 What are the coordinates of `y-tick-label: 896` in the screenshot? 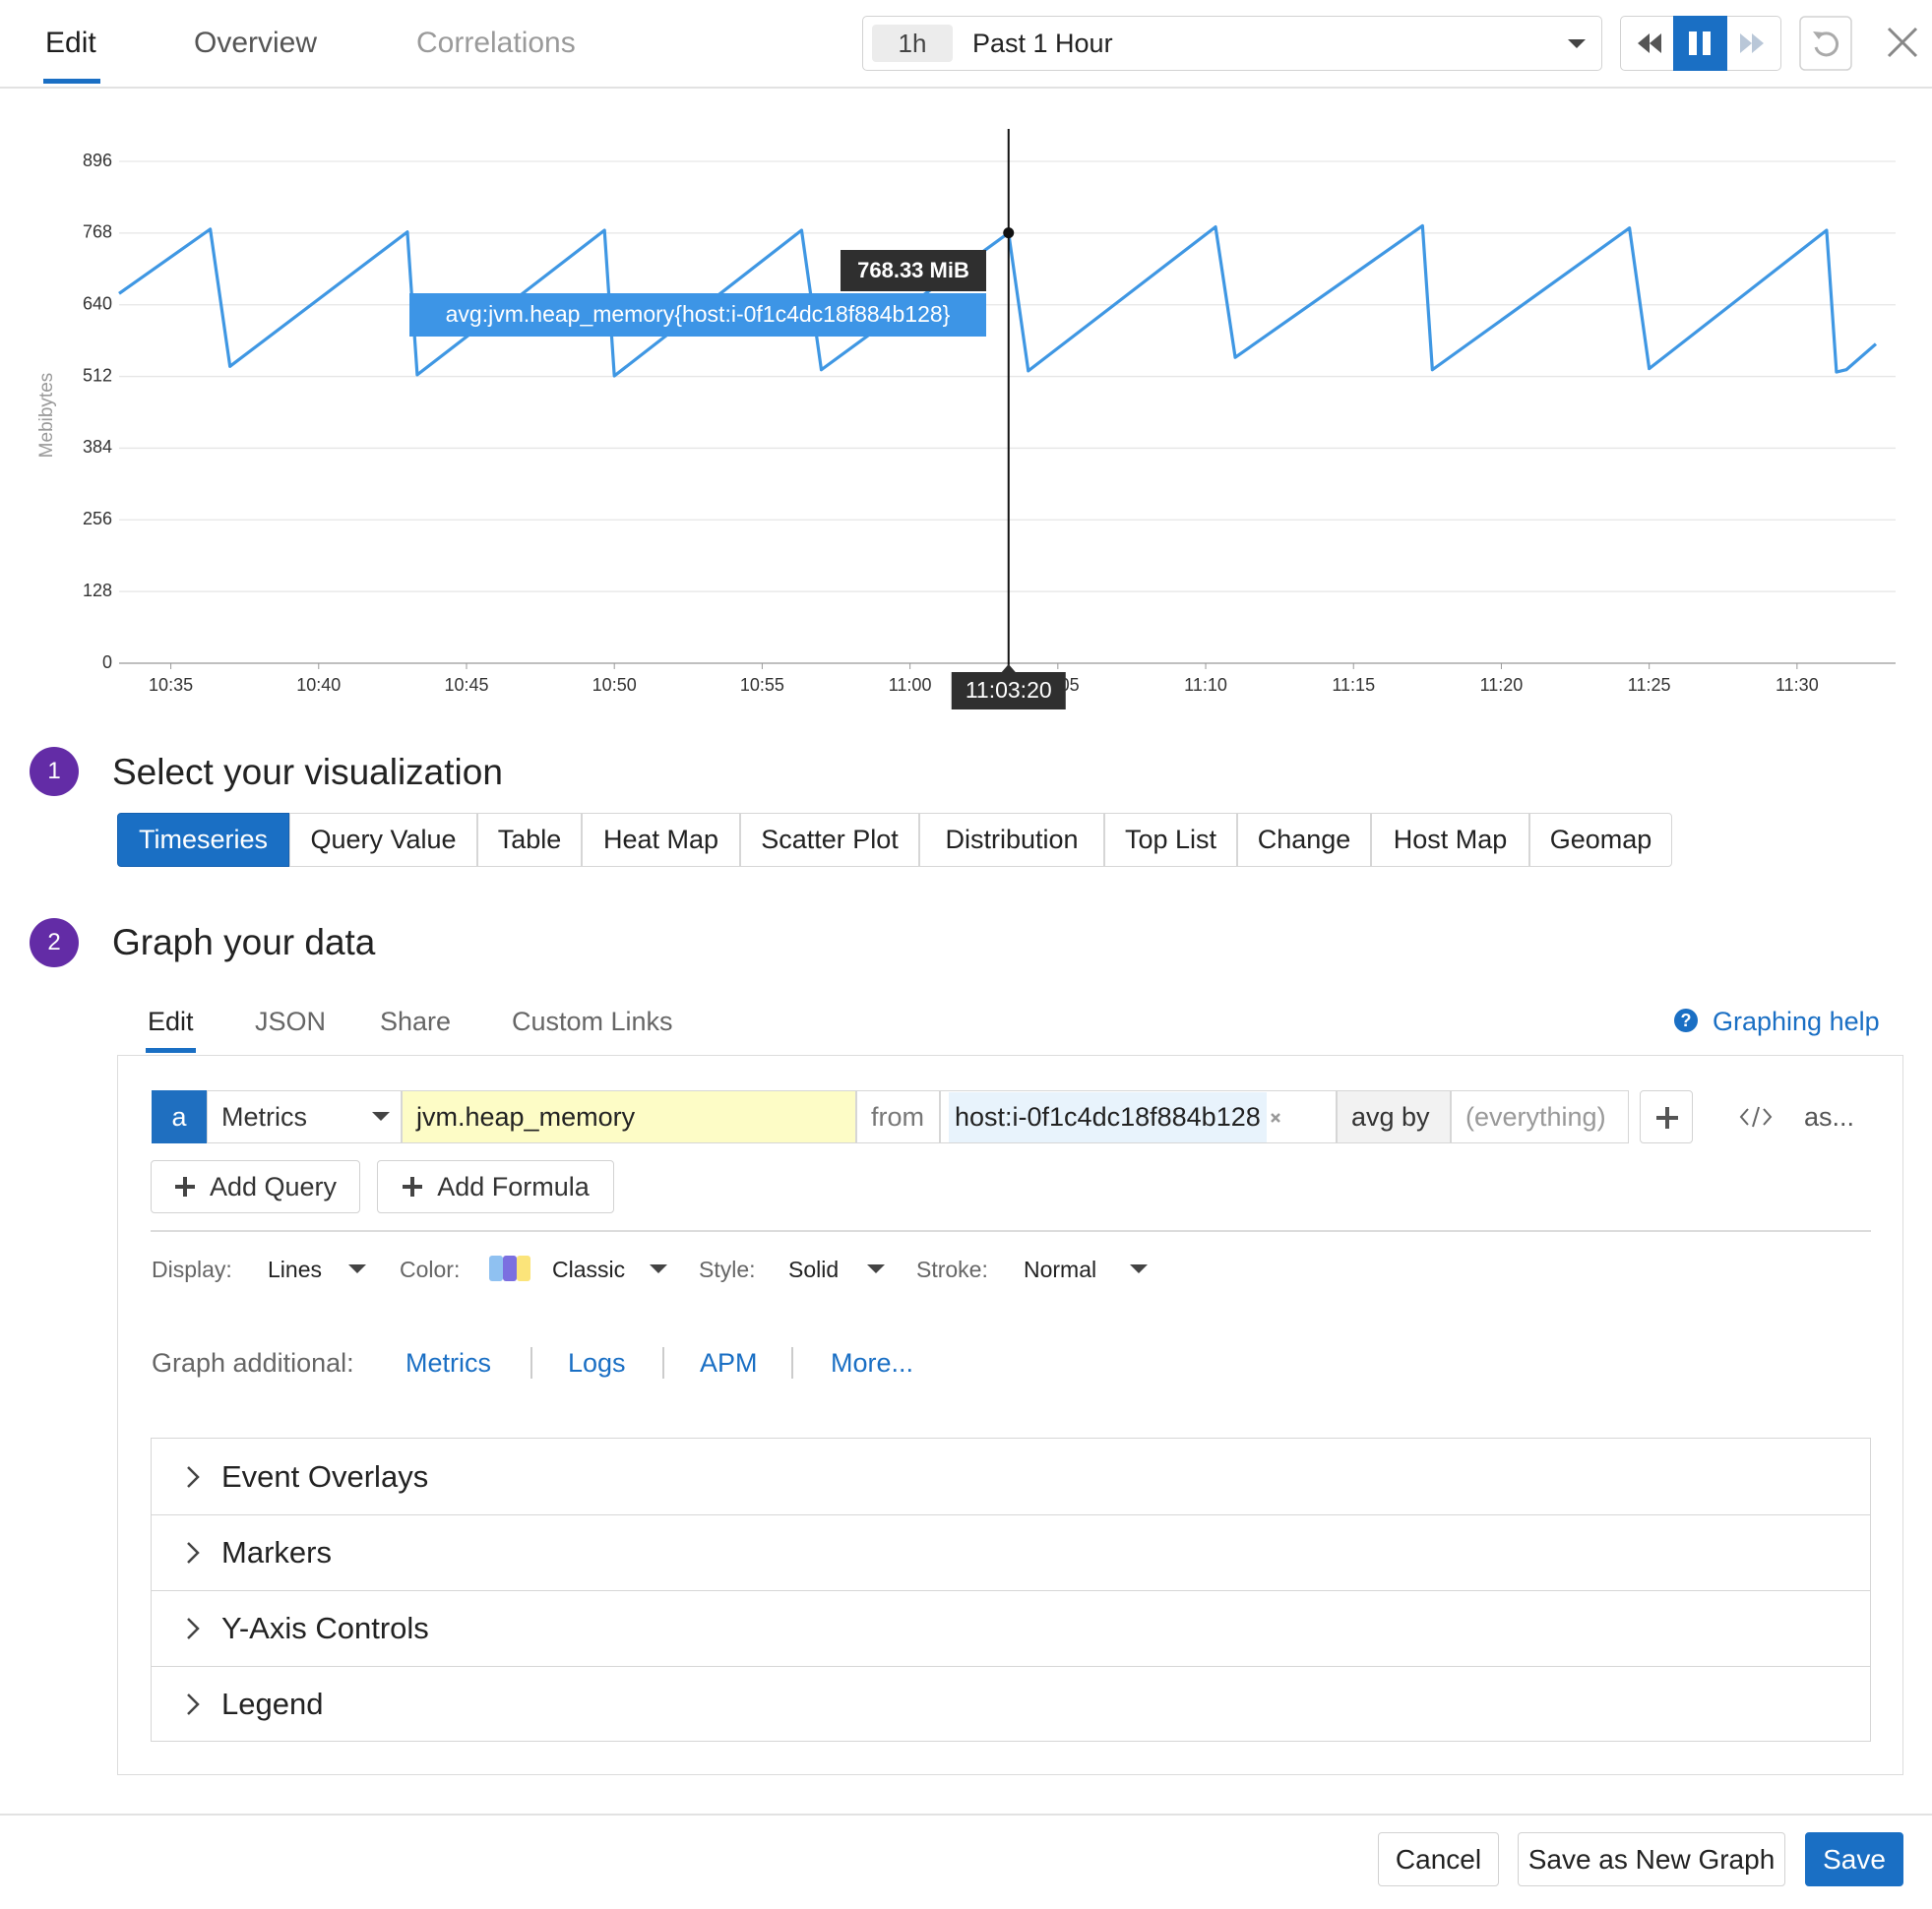 It's located at (97, 160).